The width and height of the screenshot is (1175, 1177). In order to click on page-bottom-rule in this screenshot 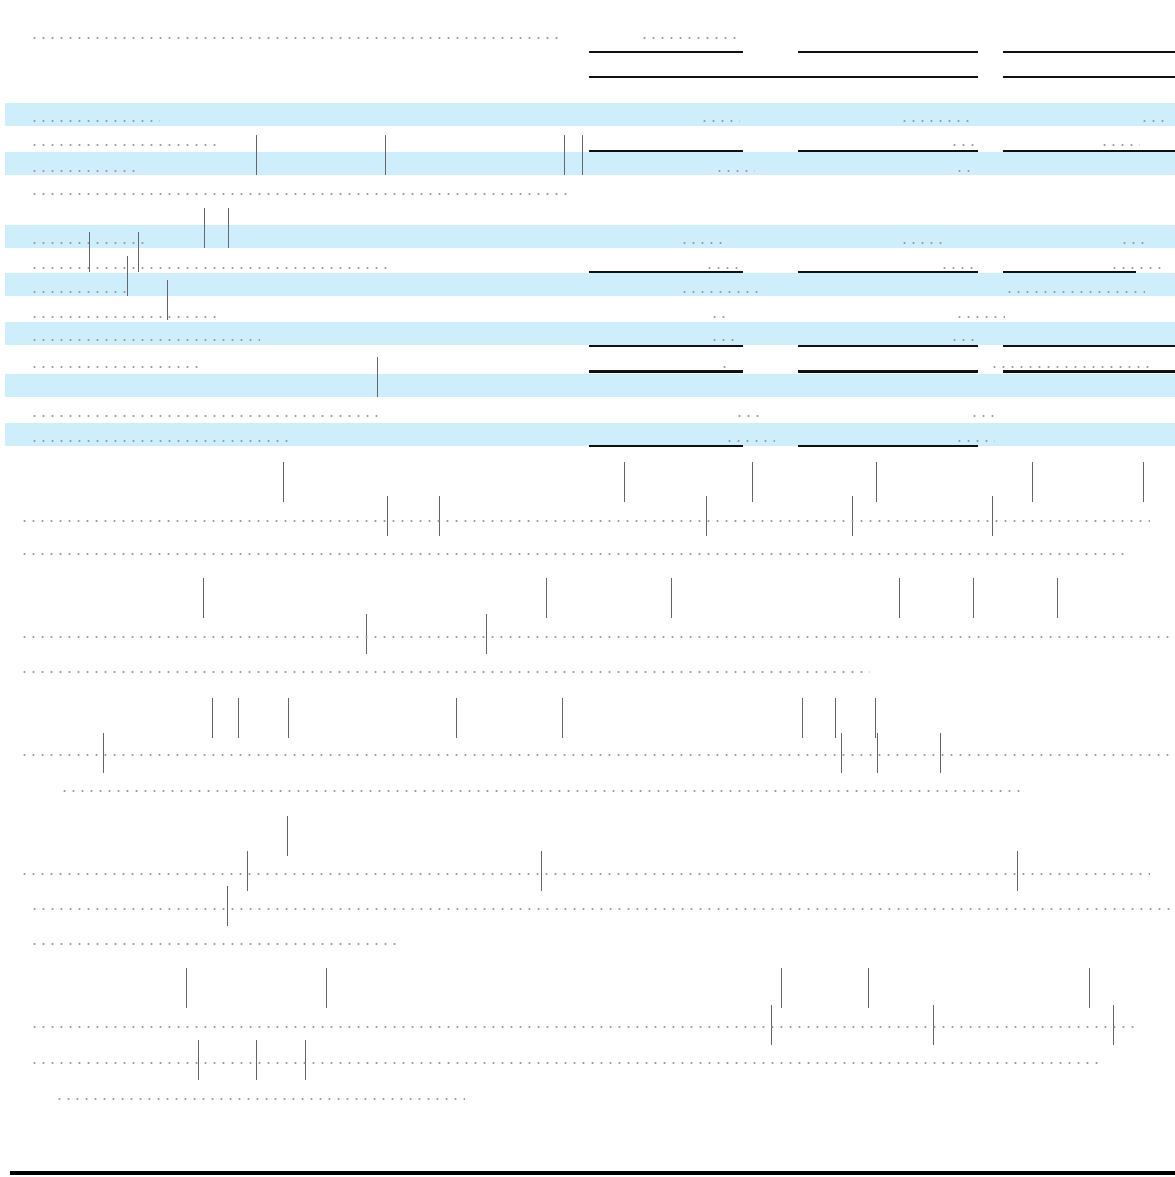, I will do `click(592, 1173)`.